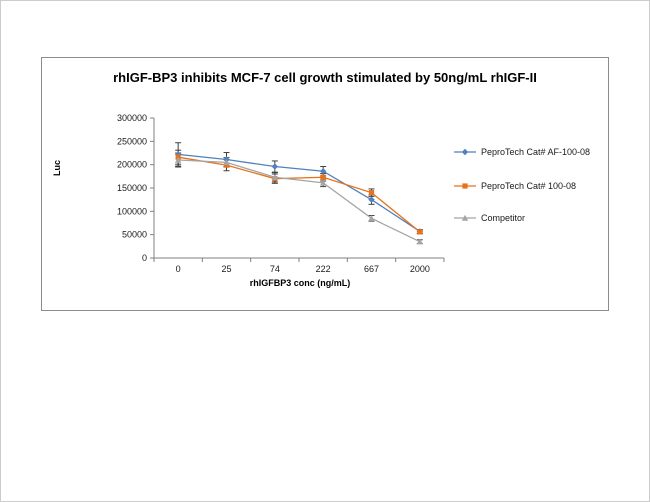 The width and height of the screenshot is (650, 502). What do you see at coordinates (132, 141) in the screenshot?
I see `y-tick-label: 250000` at bounding box center [132, 141].